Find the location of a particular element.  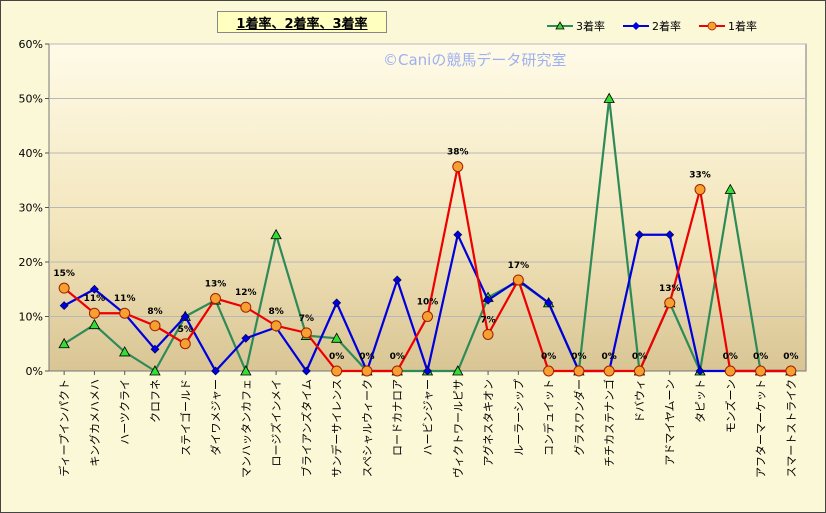

x-tick-label: クロフネ is located at coordinates (155, 401).